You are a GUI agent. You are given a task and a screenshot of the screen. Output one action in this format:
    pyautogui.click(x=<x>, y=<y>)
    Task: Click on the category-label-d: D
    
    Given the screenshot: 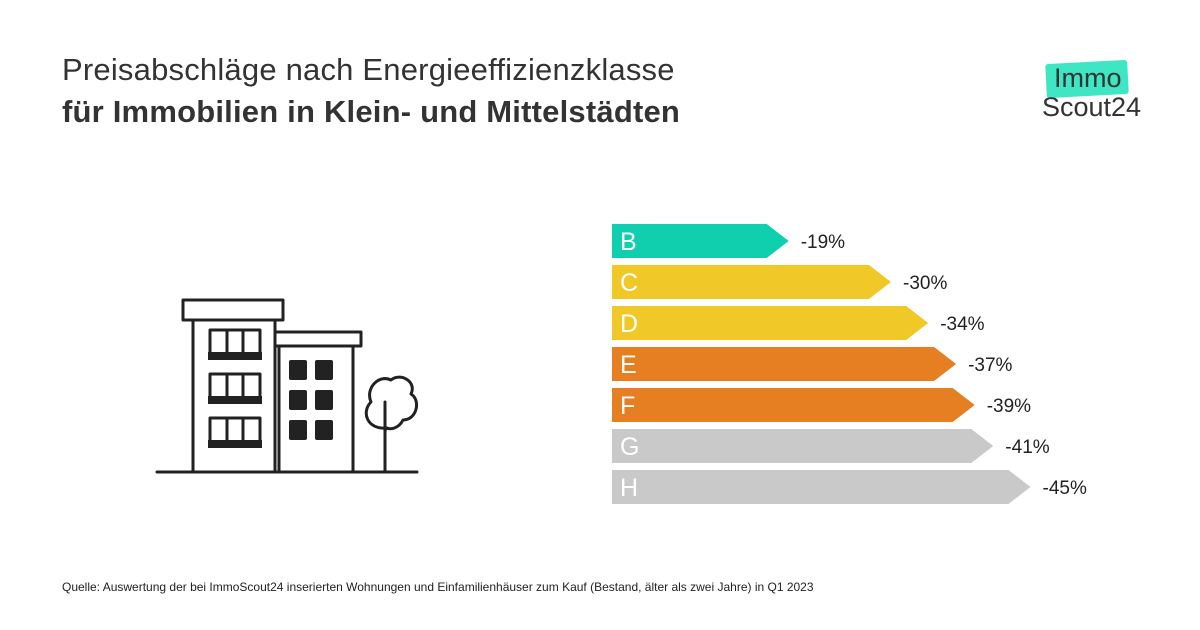 What is the action you would take?
    pyautogui.click(x=629, y=324)
    